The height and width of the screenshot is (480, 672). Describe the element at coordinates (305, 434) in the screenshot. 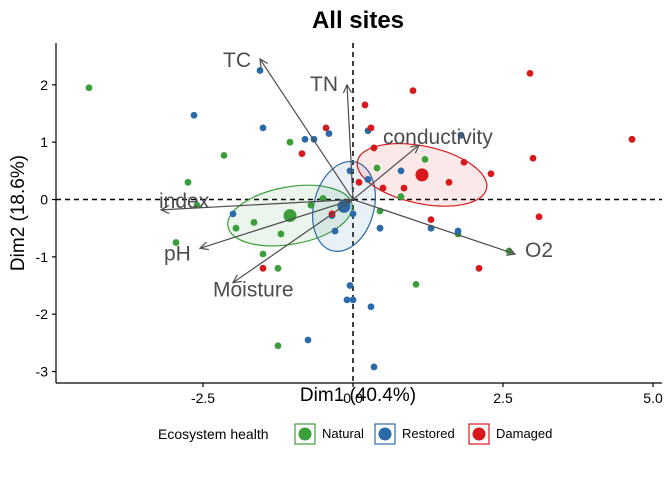

I see `legend-key-dot-natural` at that location.